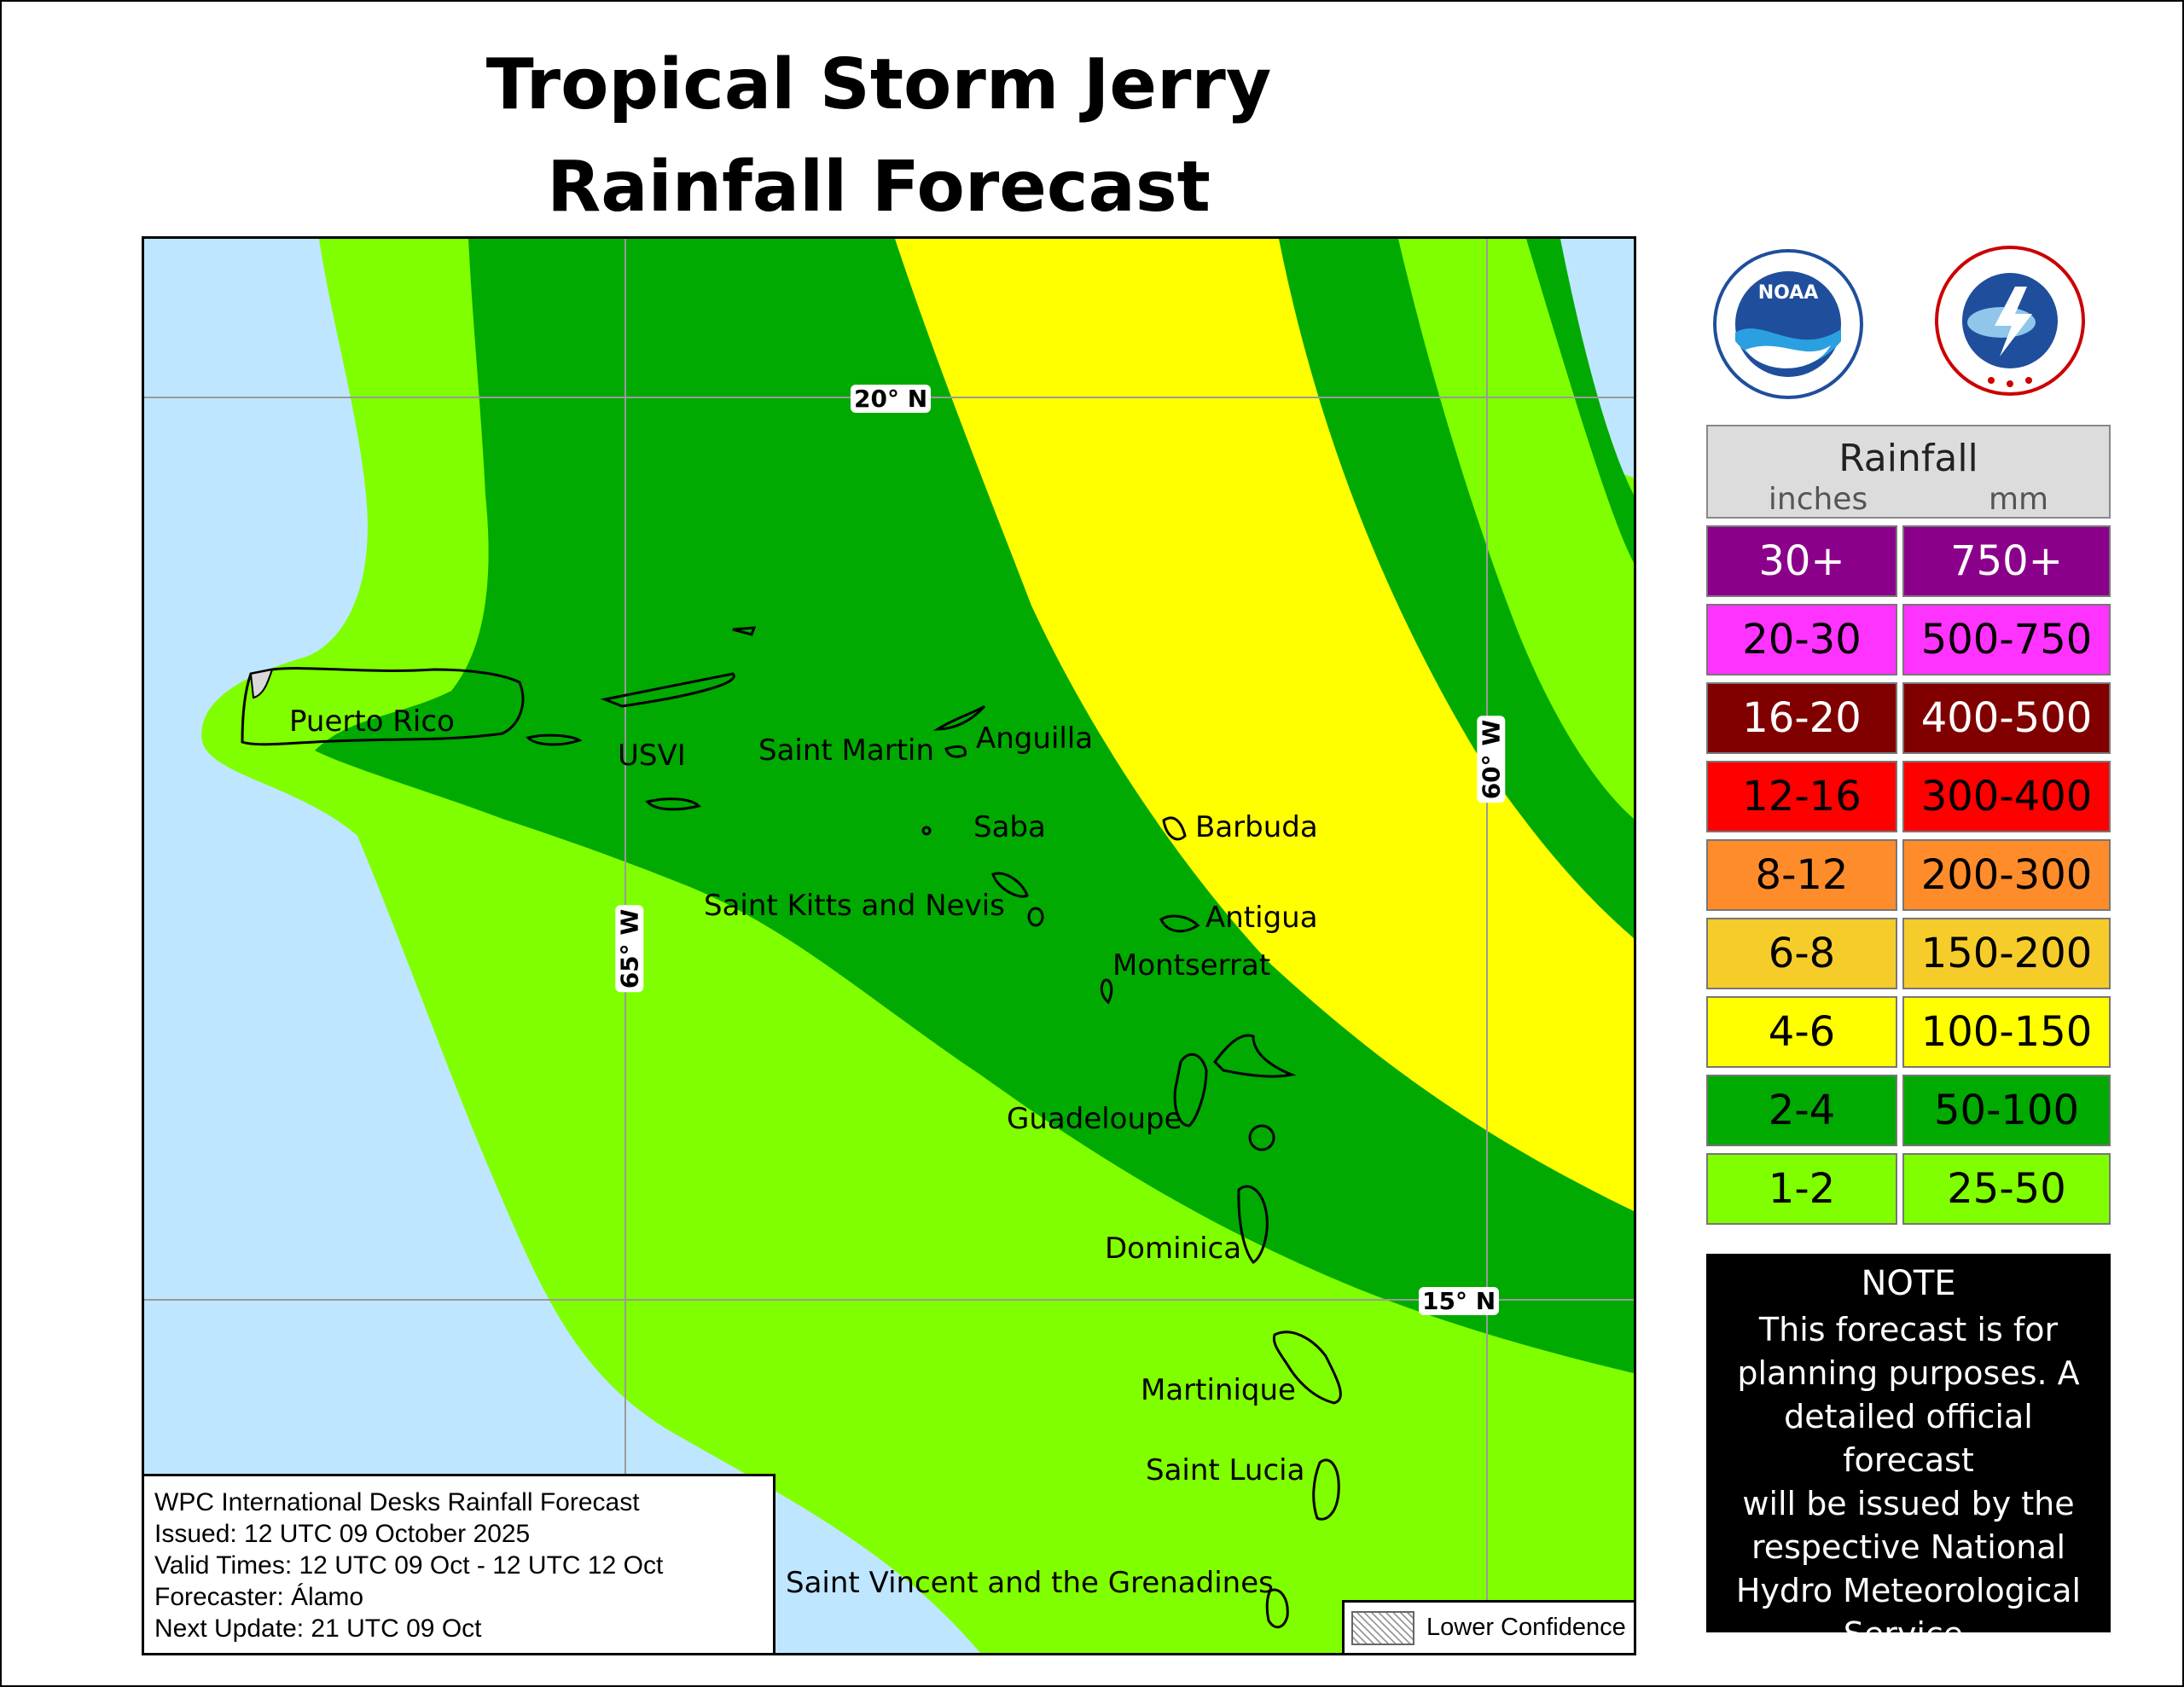 The width and height of the screenshot is (2184, 1687). What do you see at coordinates (1106, 992) in the screenshot?
I see `montserrat-outline` at bounding box center [1106, 992].